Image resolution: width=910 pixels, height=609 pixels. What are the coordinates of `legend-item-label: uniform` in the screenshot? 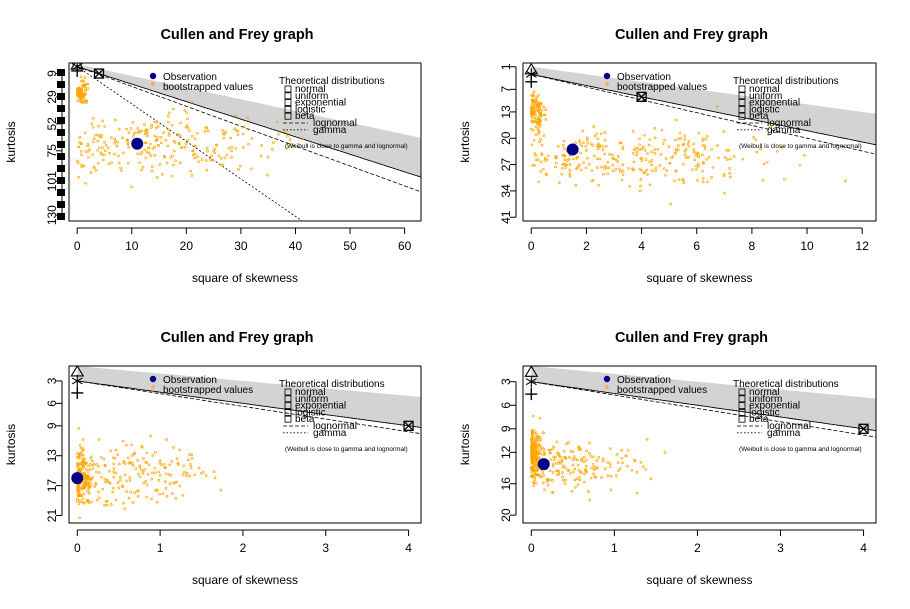 It's located at (765, 96).